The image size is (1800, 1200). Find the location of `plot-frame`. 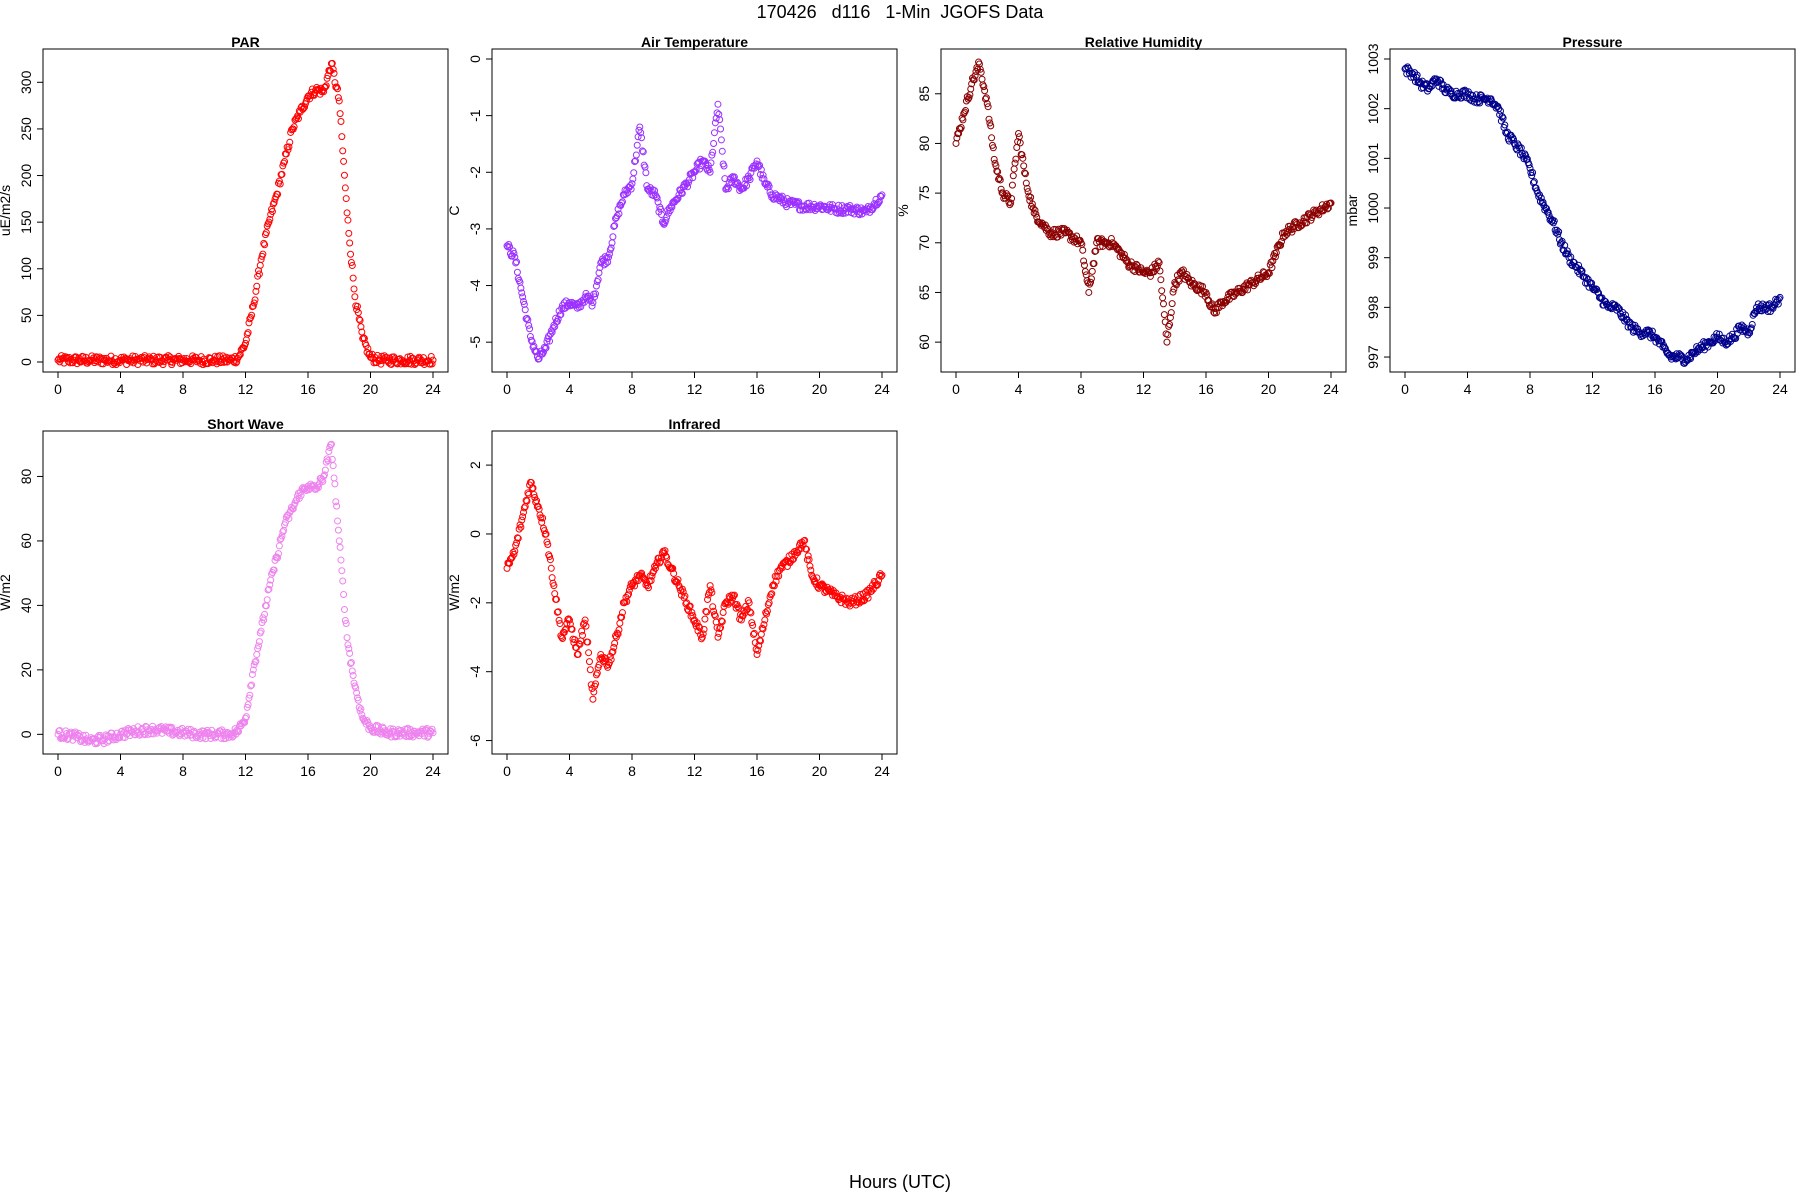

plot-frame is located at coordinates (245, 210).